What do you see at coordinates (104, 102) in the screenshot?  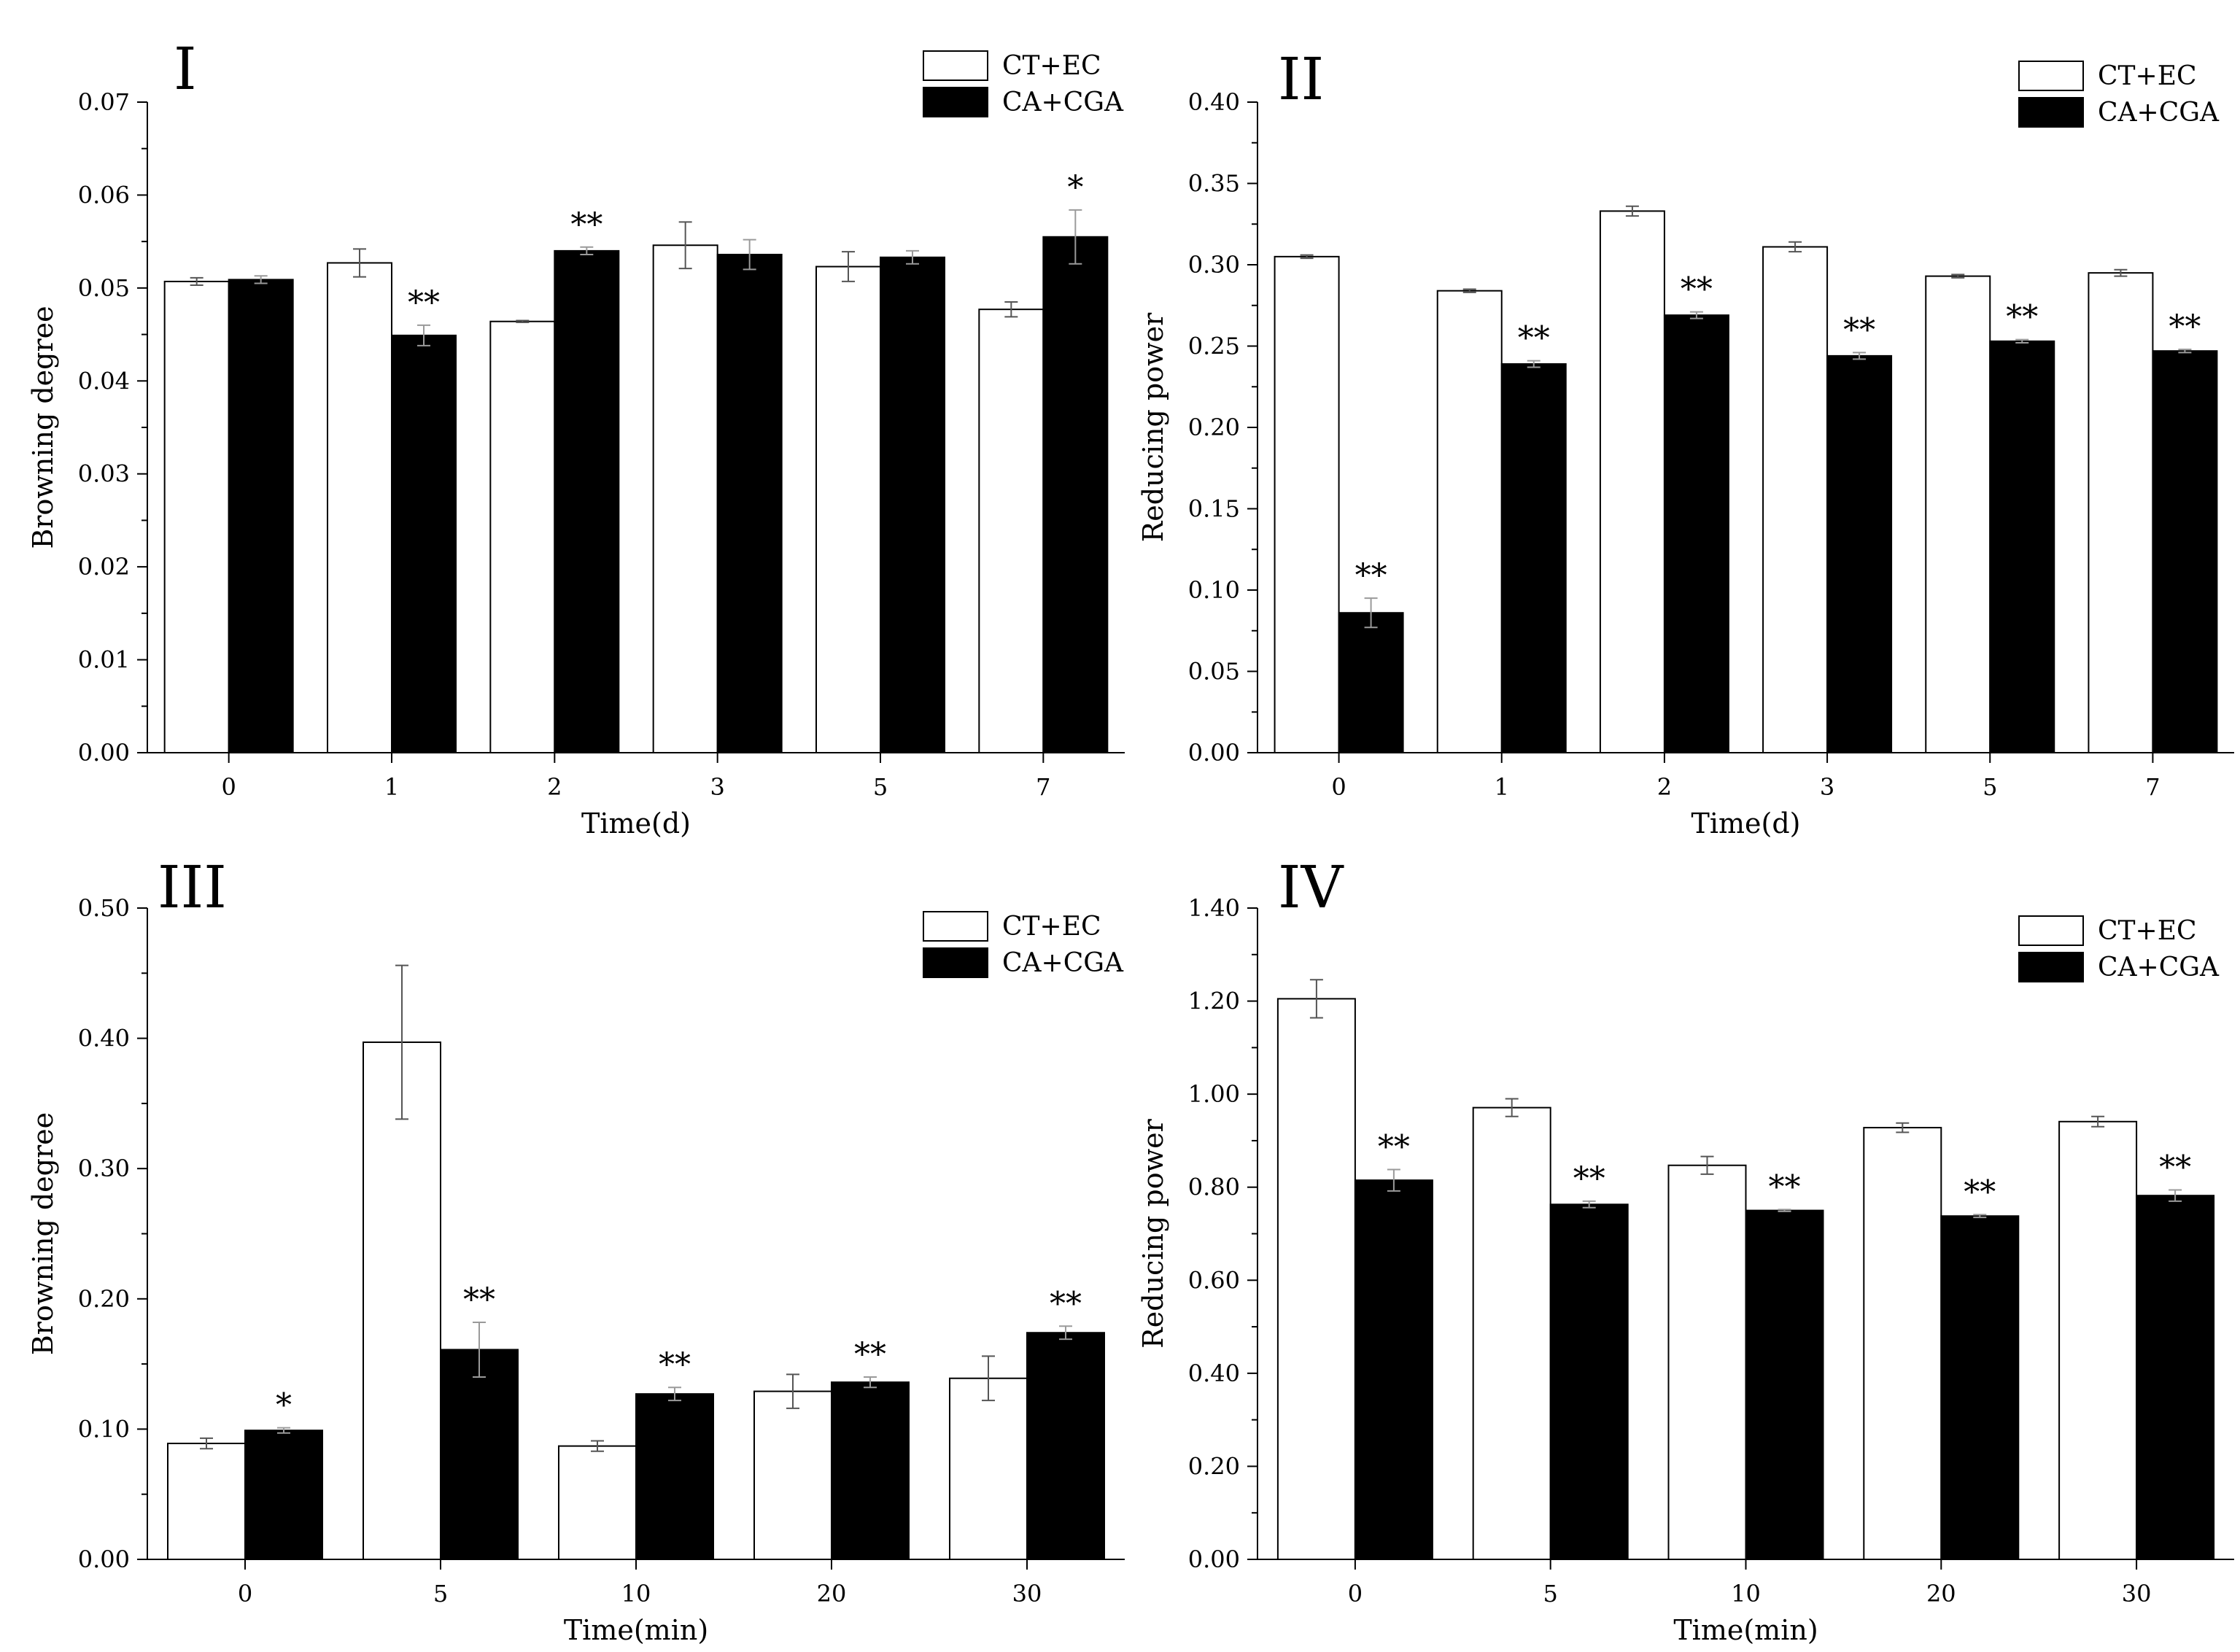 I see `y-tick-label: 0.07` at bounding box center [104, 102].